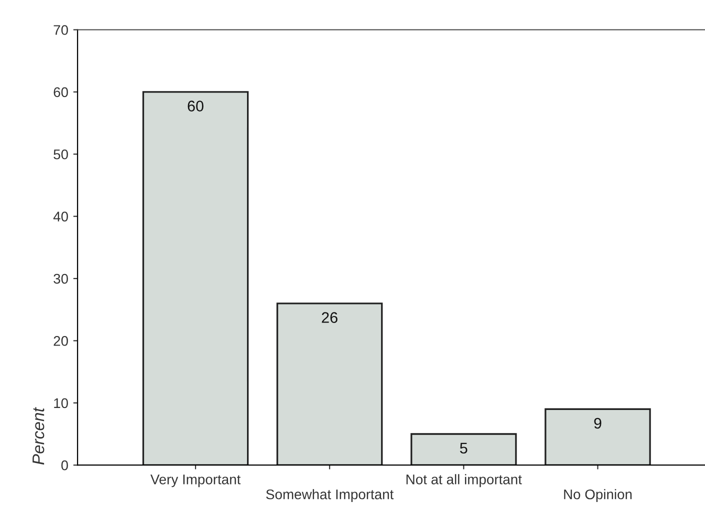 This screenshot has height=522, width=705. I want to click on y-tick-label: 60, so click(61, 92).